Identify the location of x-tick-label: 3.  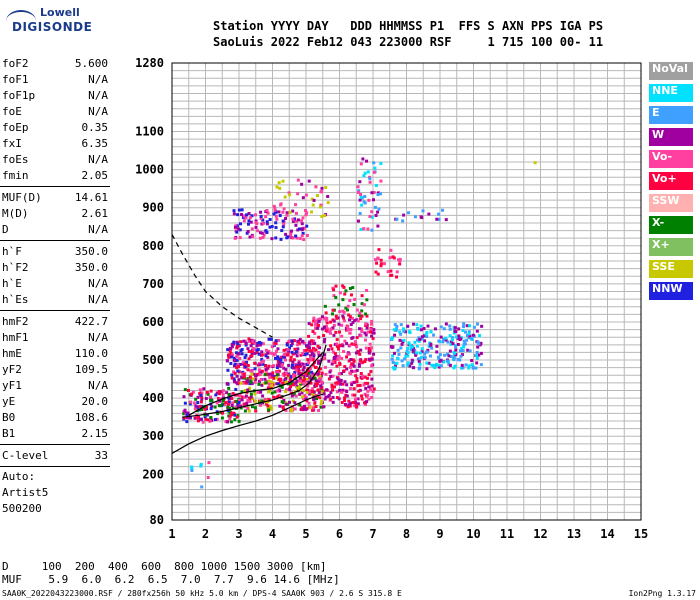
(238, 534).